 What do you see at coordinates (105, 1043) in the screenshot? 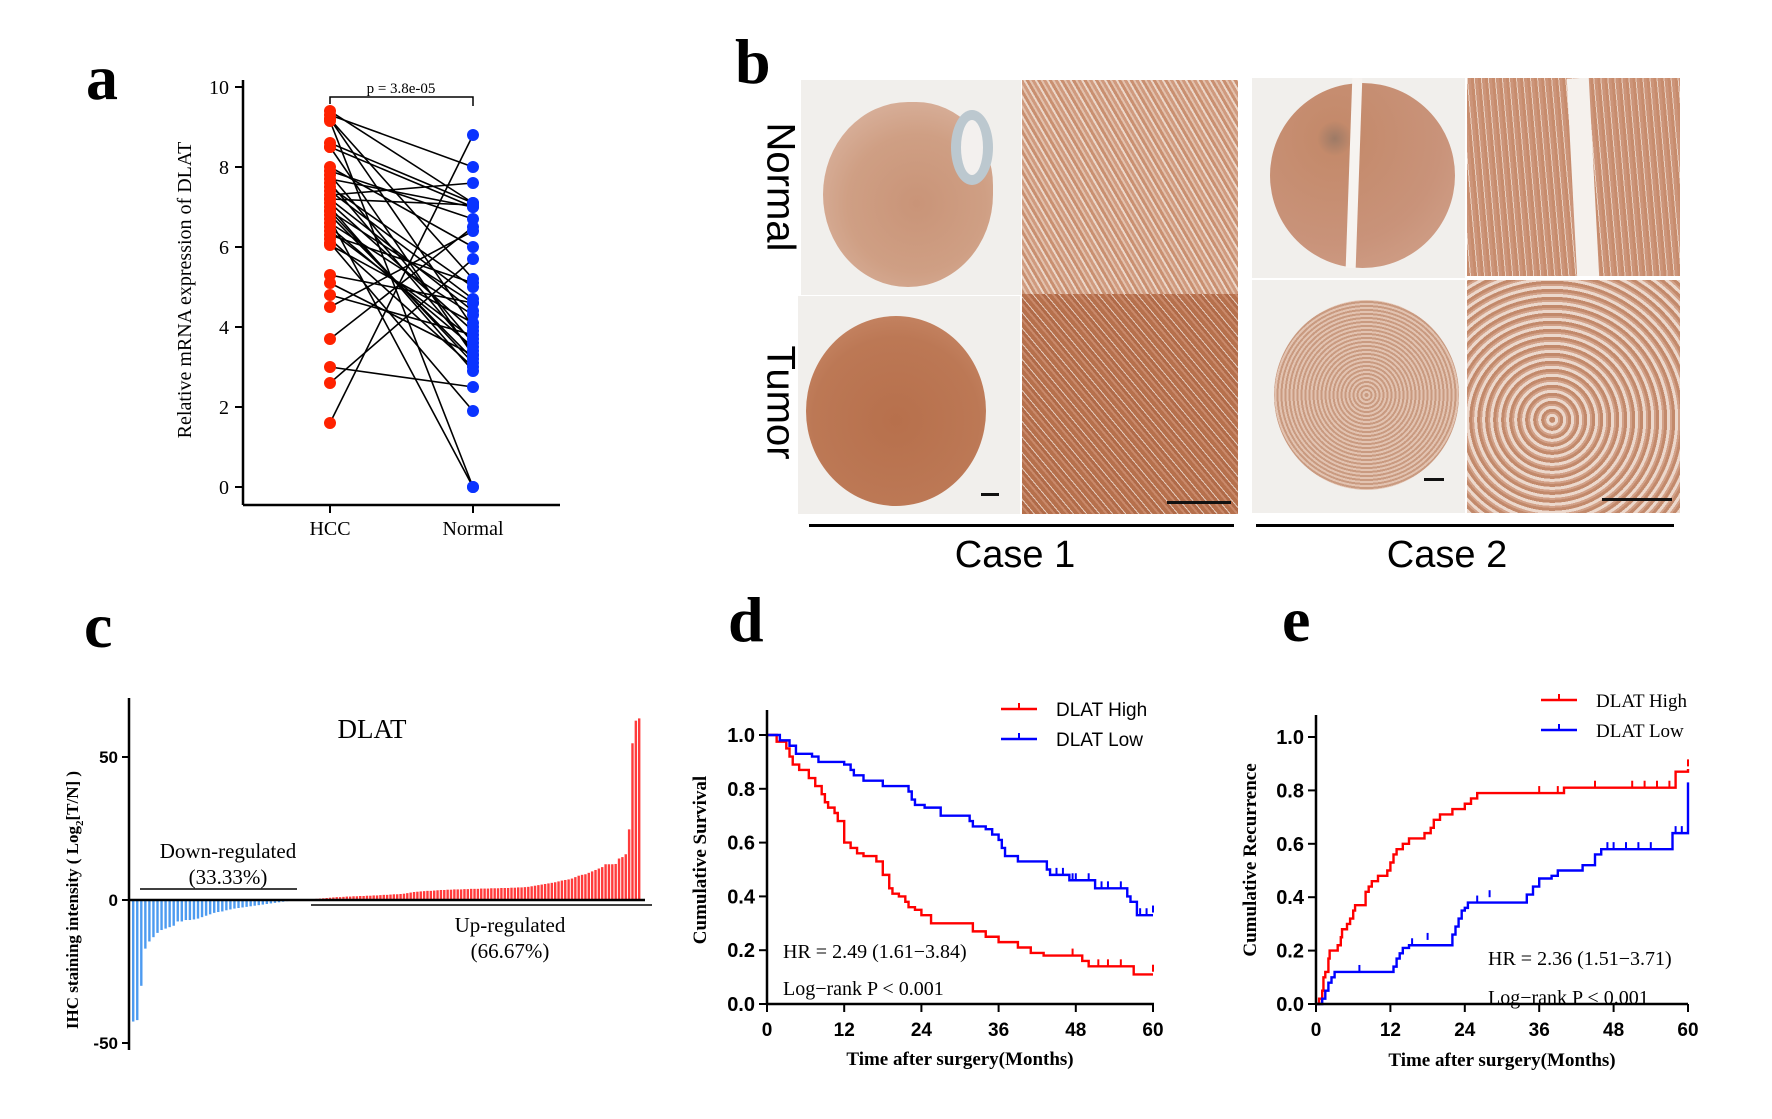
I see `c-y-tick-label: -50` at bounding box center [105, 1043].